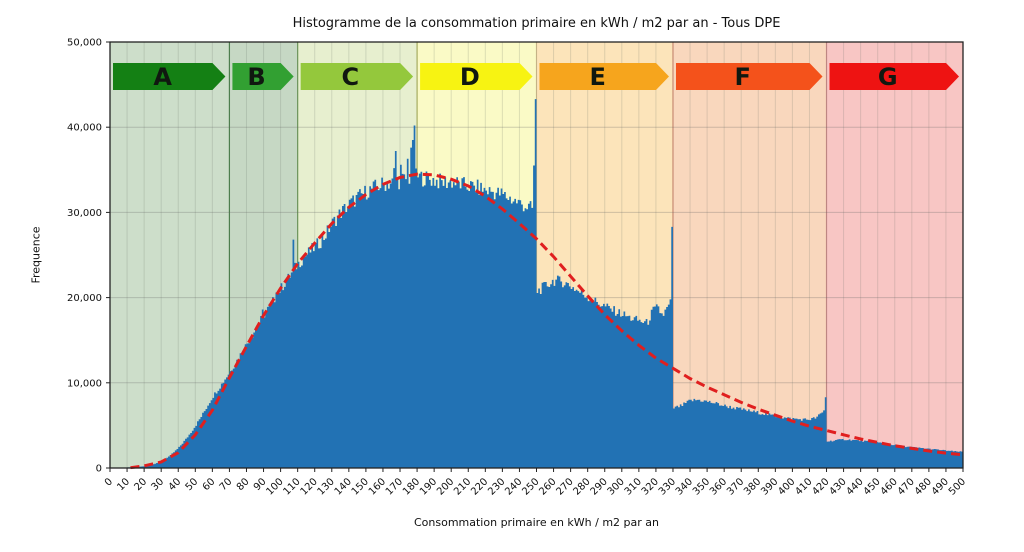  Describe the element at coordinates (192, 484) in the screenshot. I see `x-tick-label: 50` at that location.